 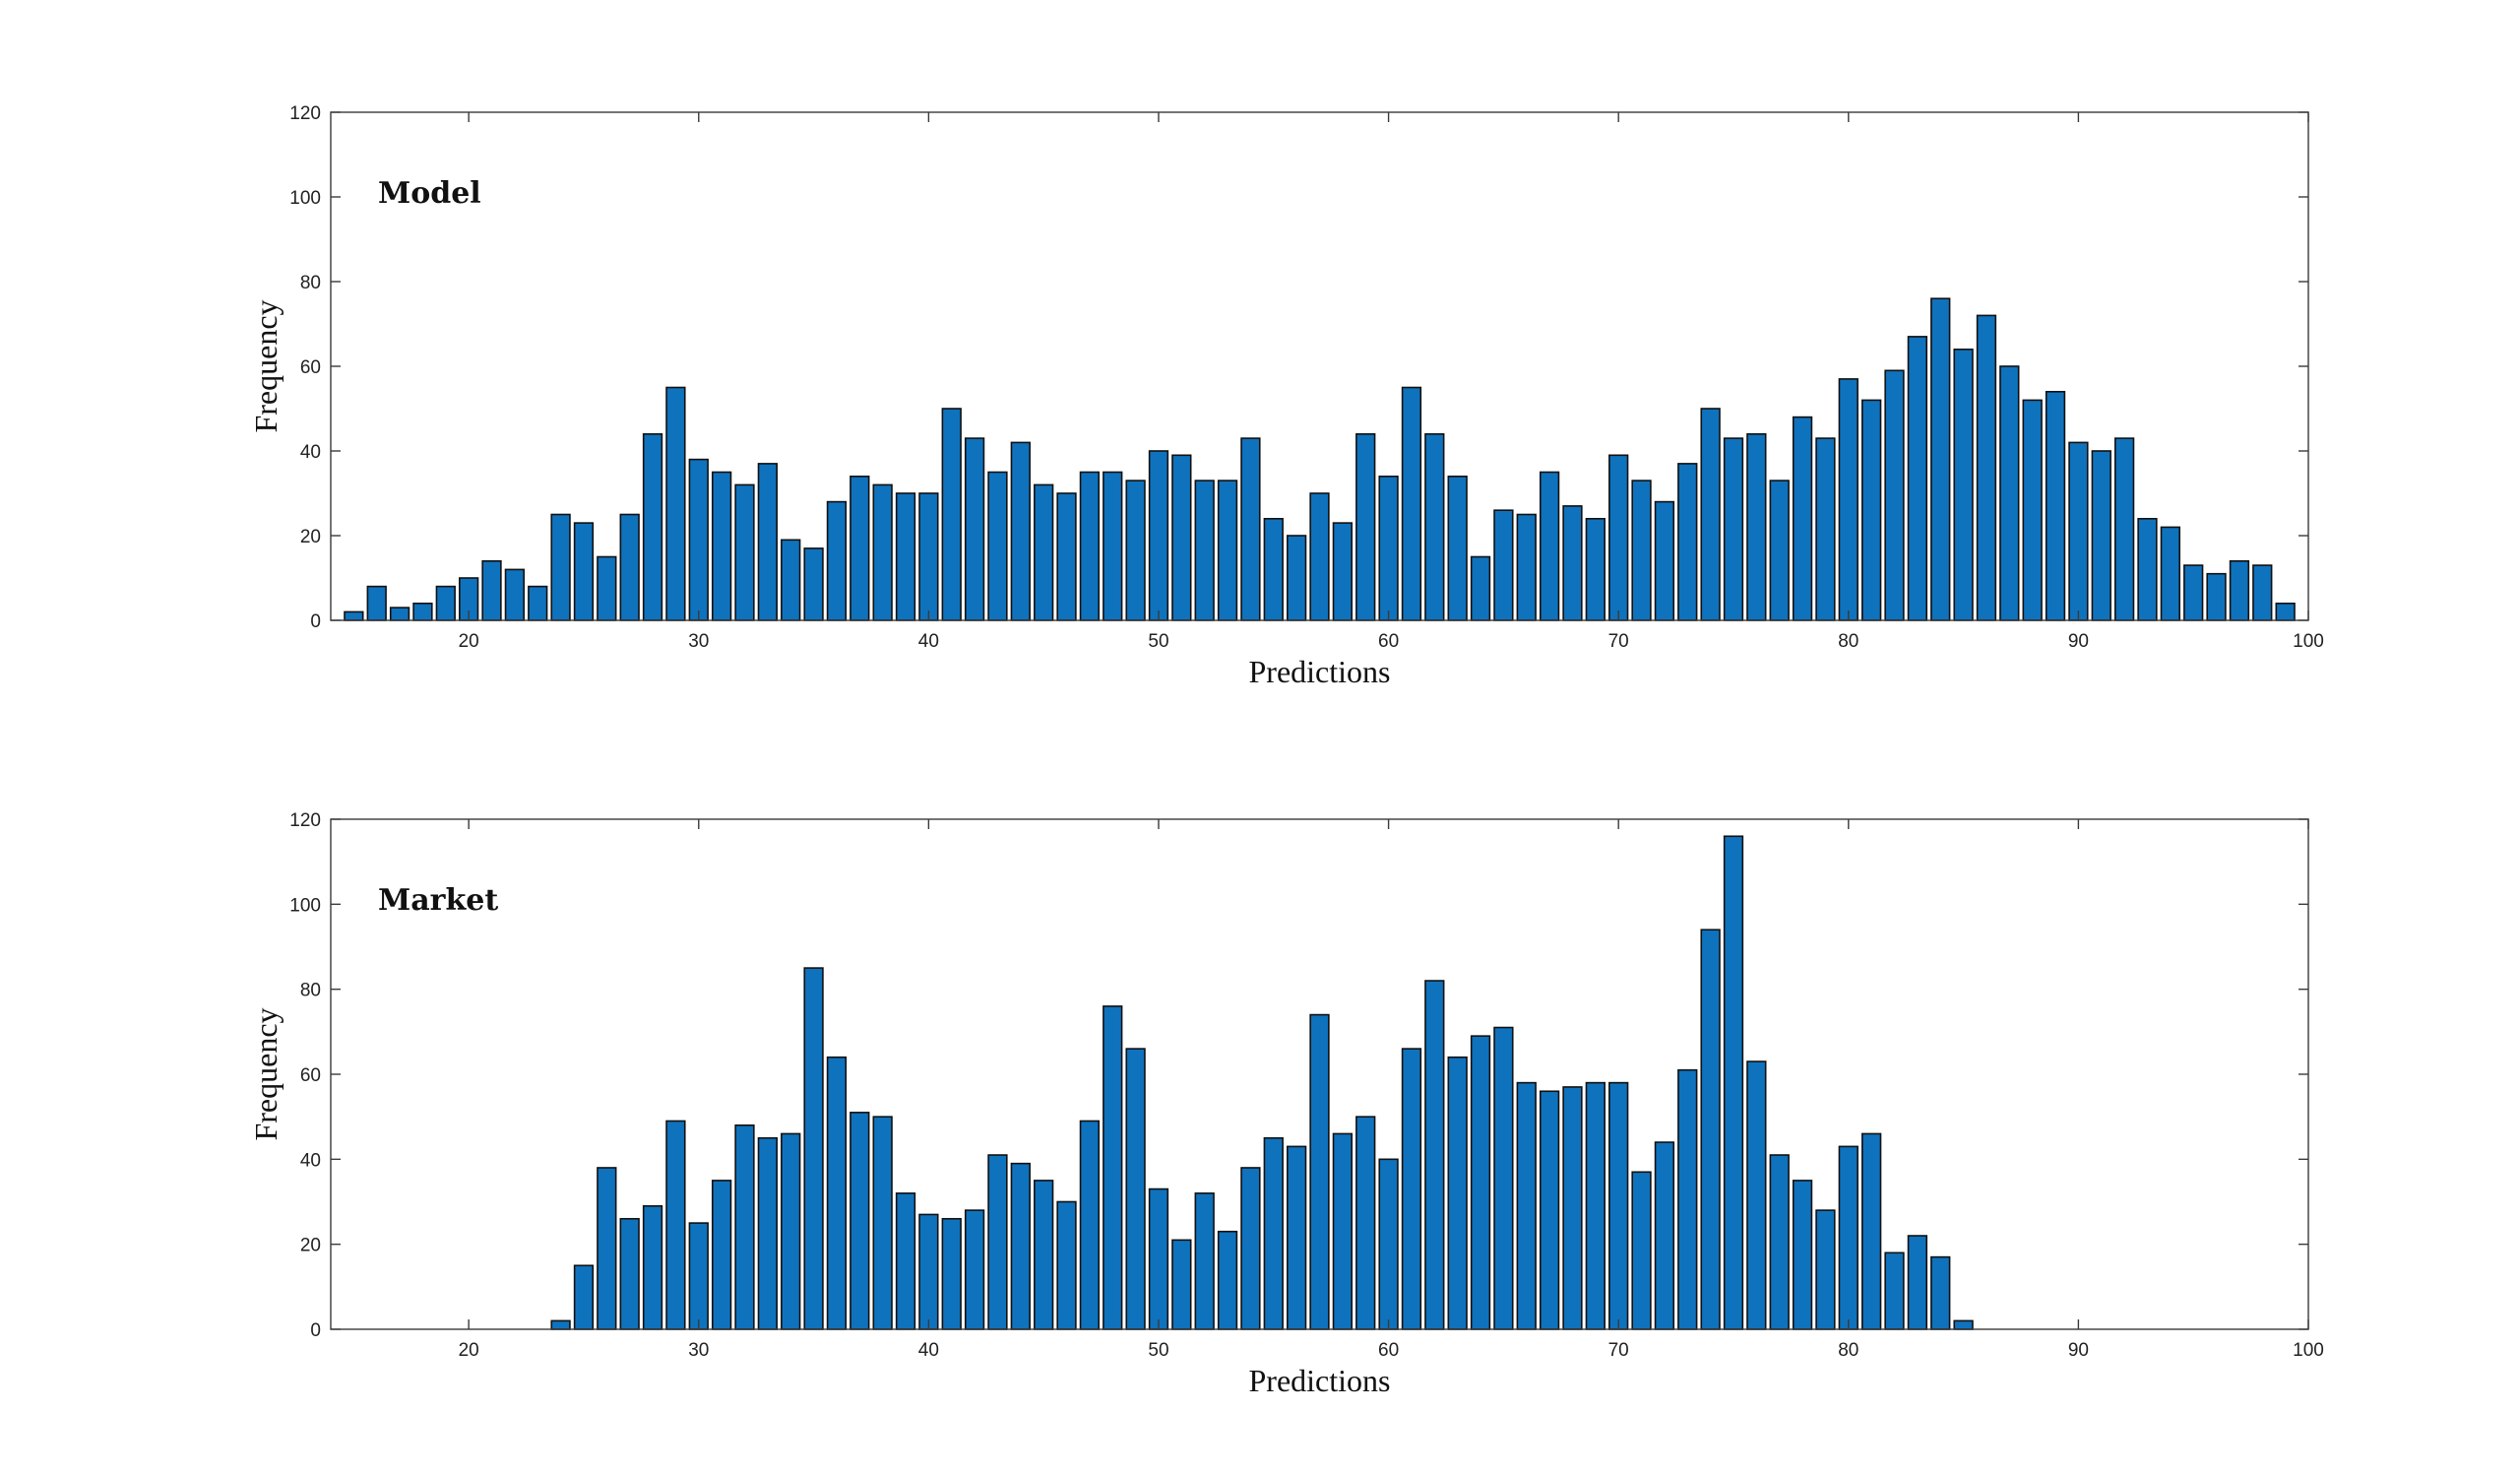 What do you see at coordinates (469, 1350) in the screenshot?
I see `x-tick-label: 20` at bounding box center [469, 1350].